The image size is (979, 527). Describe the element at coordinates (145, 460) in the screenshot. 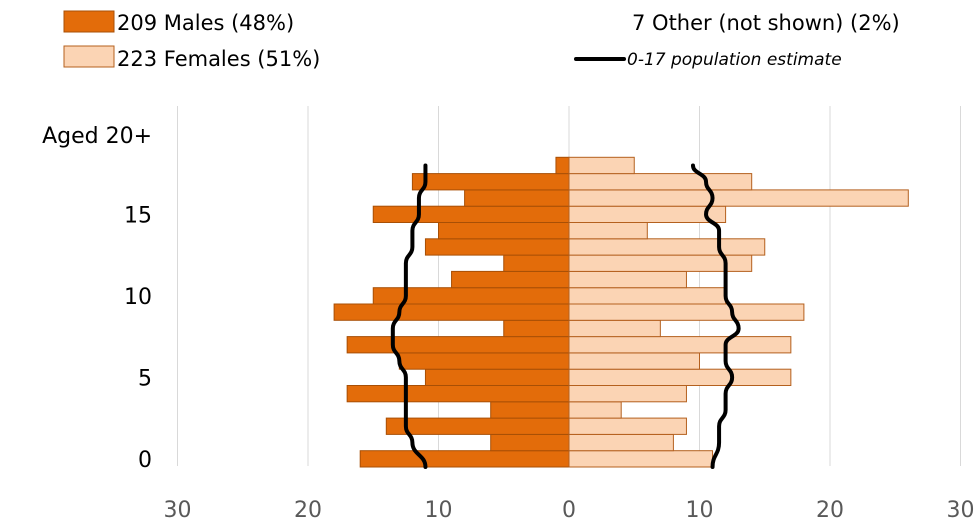

I see `y-tick-label: 0` at that location.